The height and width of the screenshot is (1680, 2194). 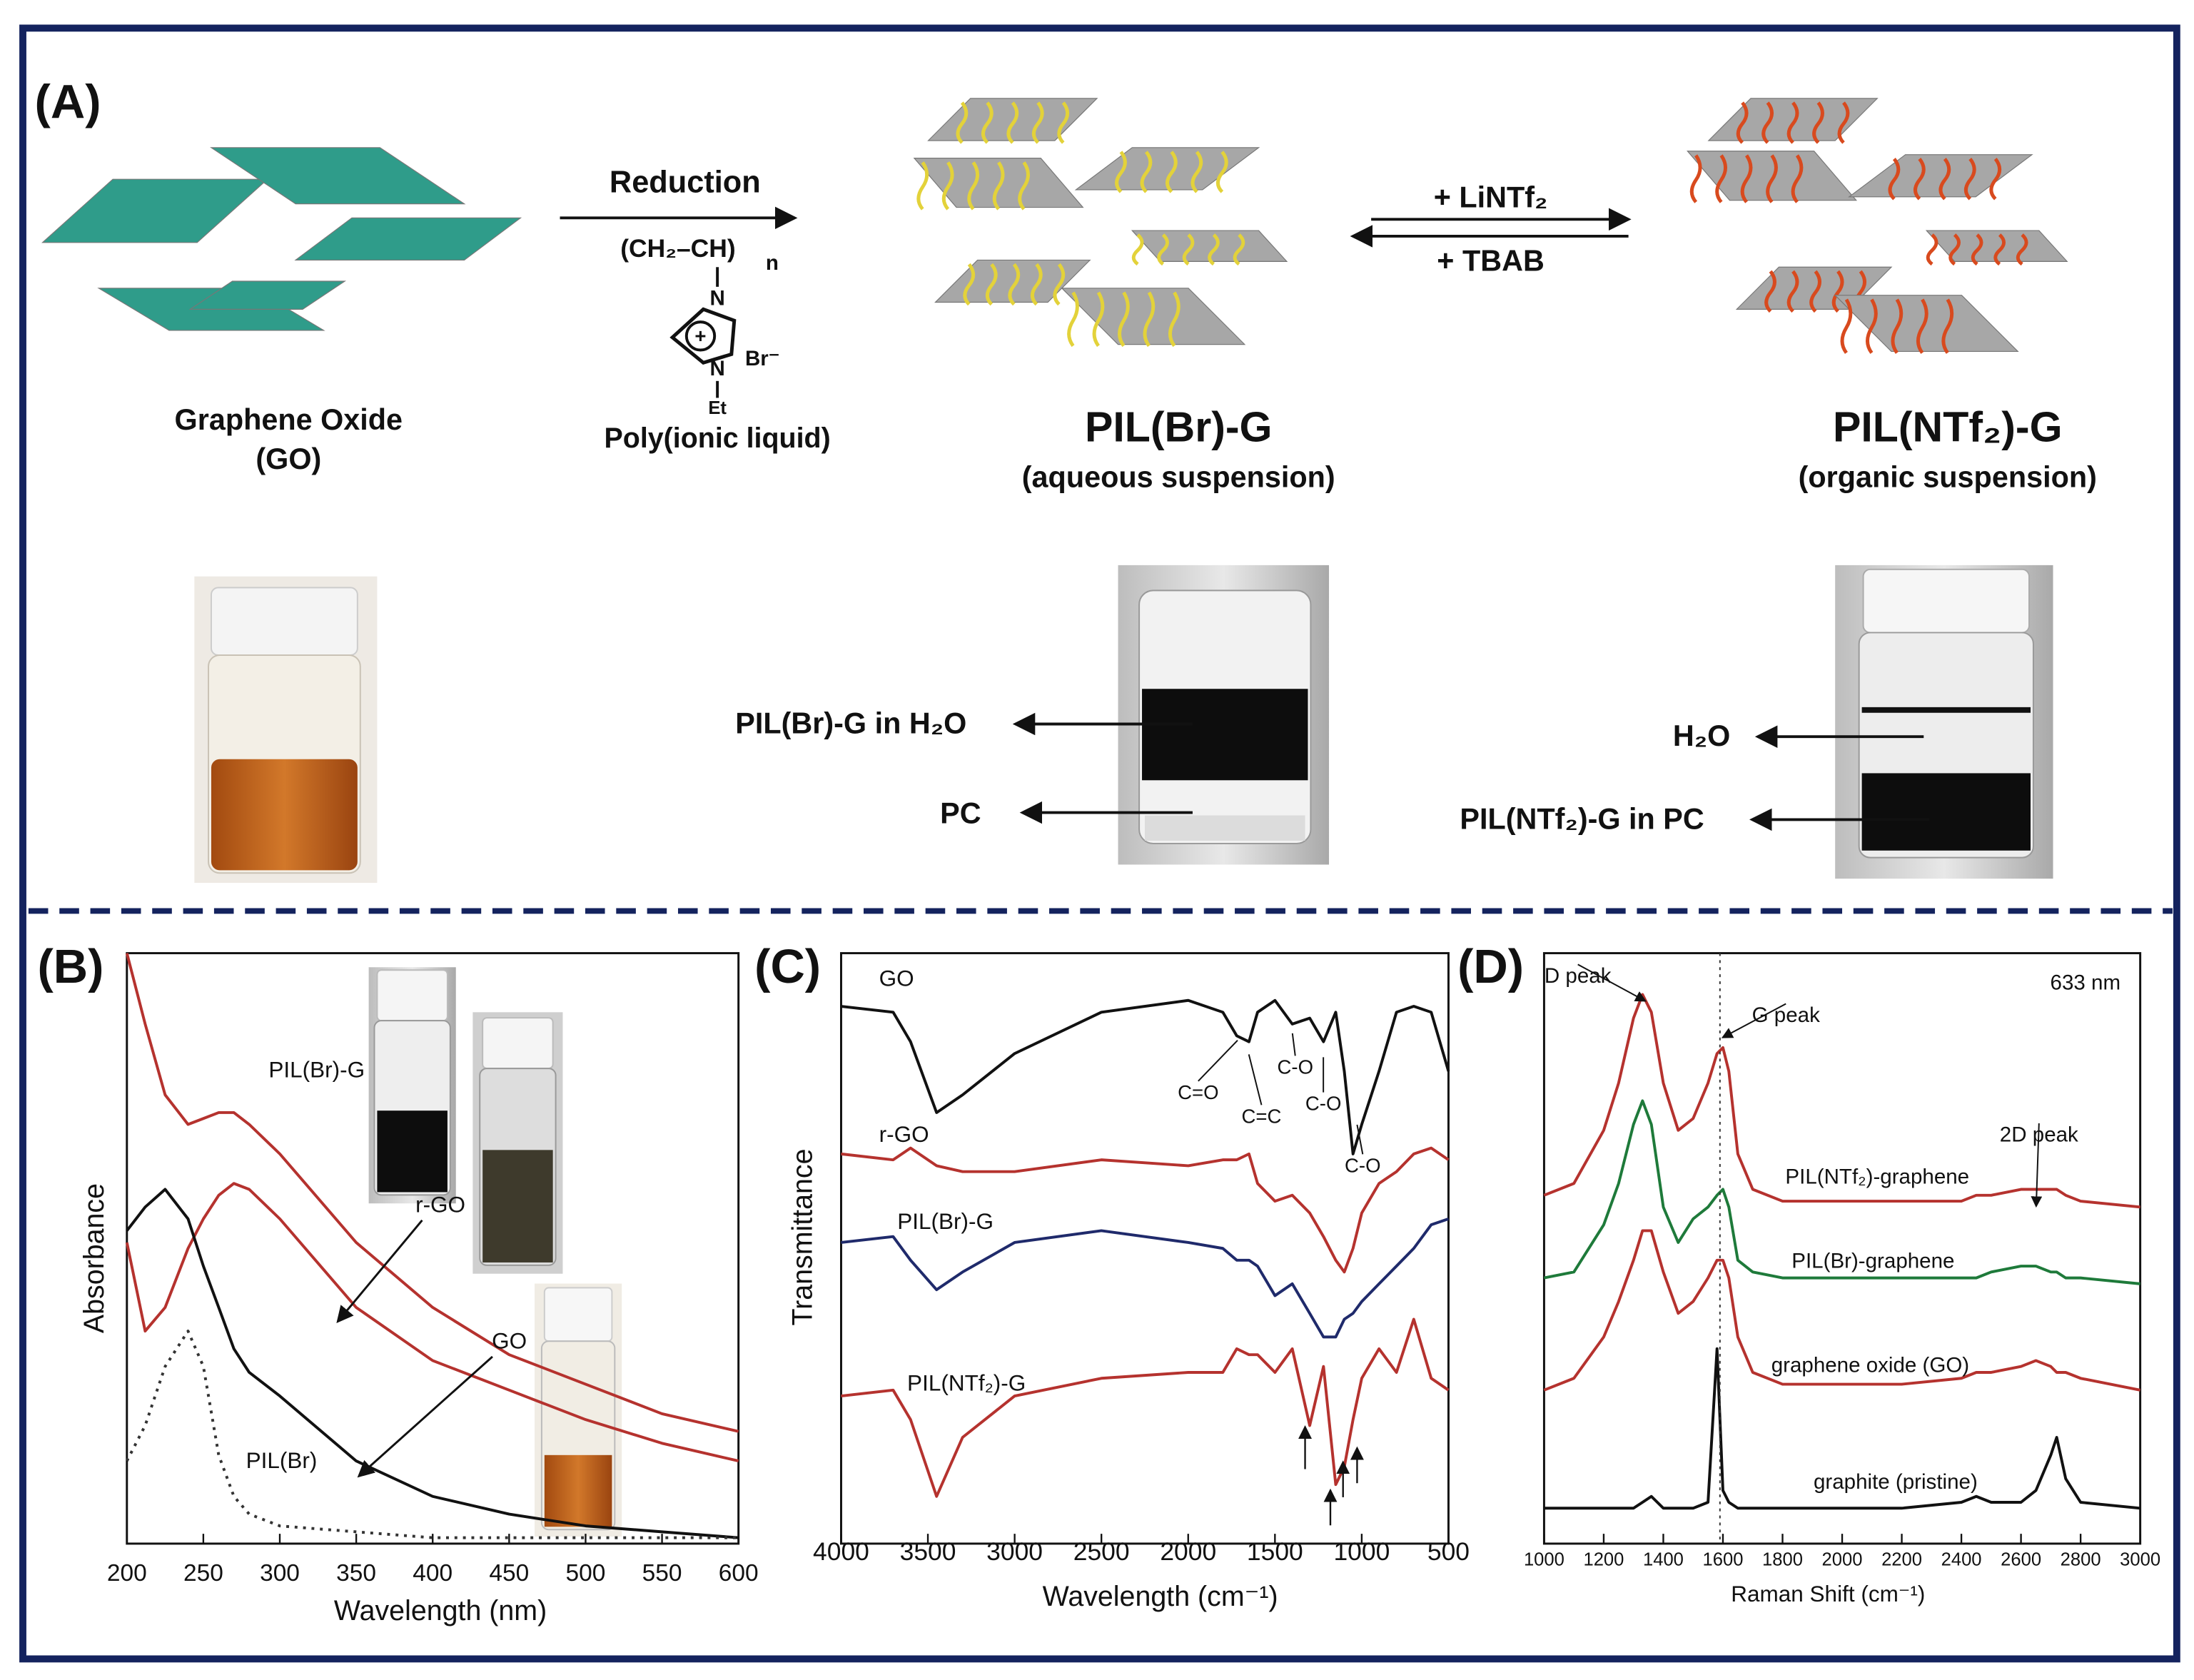 I want to click on x-tick-label: 200, so click(x=127, y=1573).